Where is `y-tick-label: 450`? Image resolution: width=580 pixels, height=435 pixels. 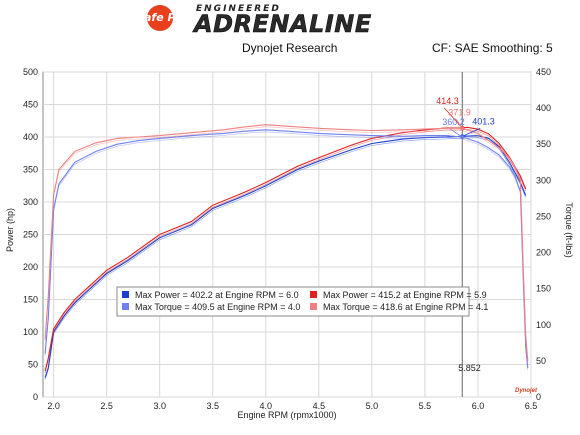 y-tick-label: 450 is located at coordinates (30, 105).